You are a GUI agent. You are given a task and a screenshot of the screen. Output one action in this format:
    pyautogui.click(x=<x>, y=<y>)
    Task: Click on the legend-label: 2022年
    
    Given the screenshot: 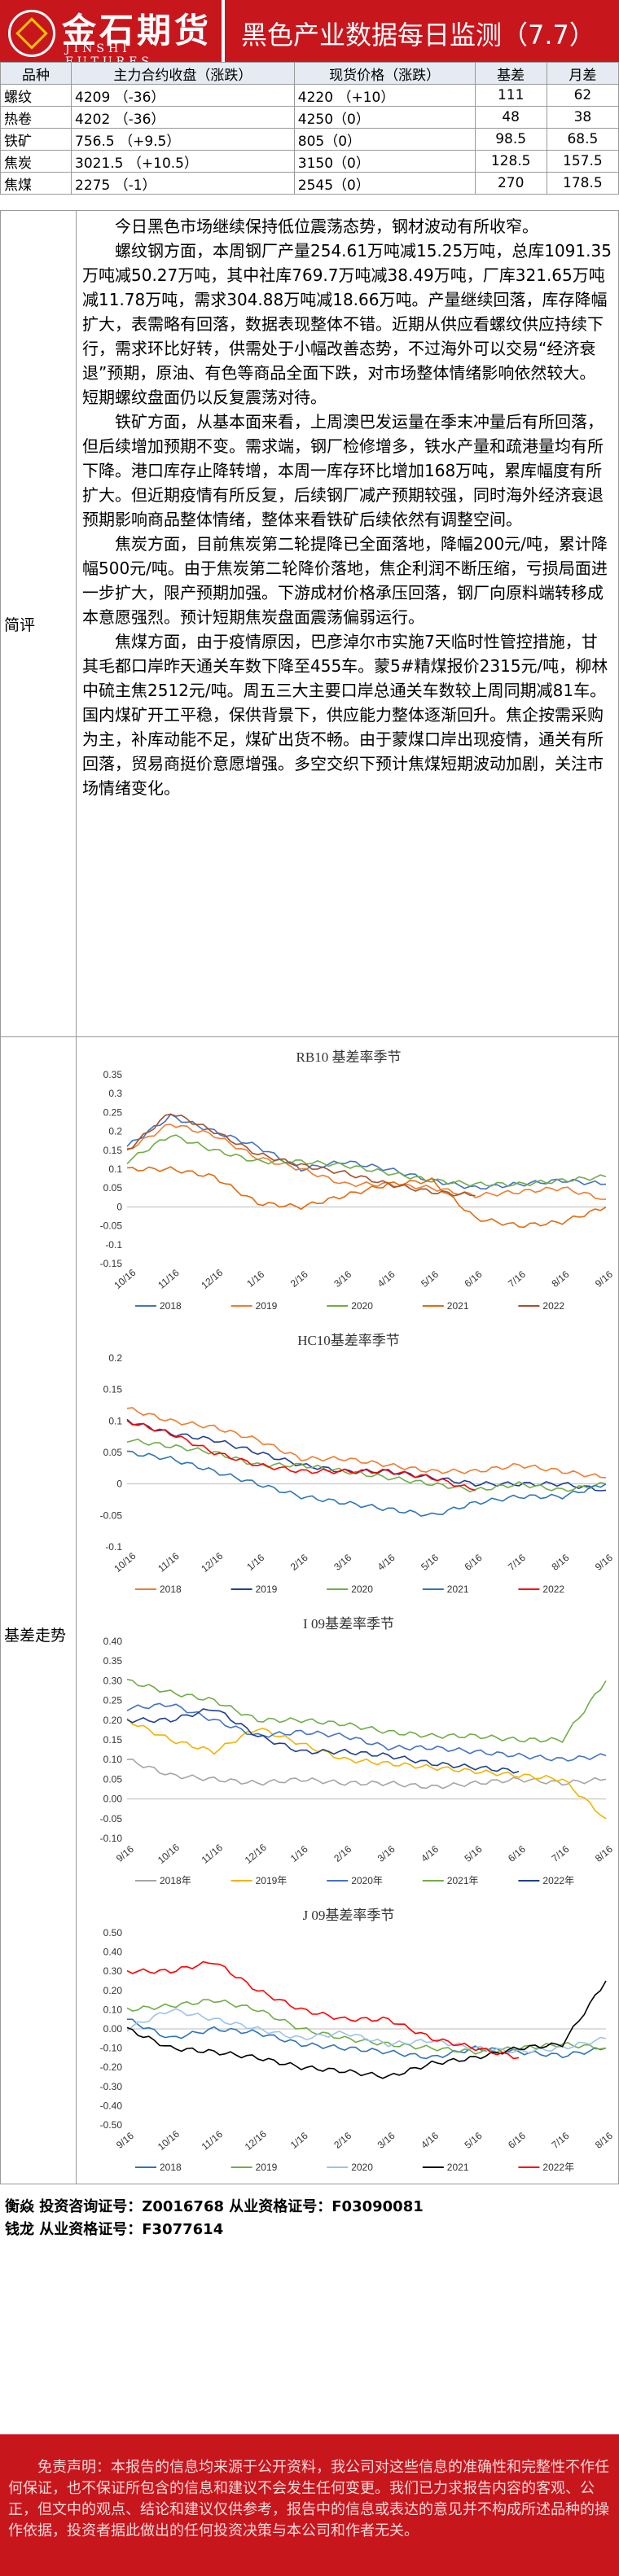 What is the action you would take?
    pyautogui.click(x=558, y=2167)
    